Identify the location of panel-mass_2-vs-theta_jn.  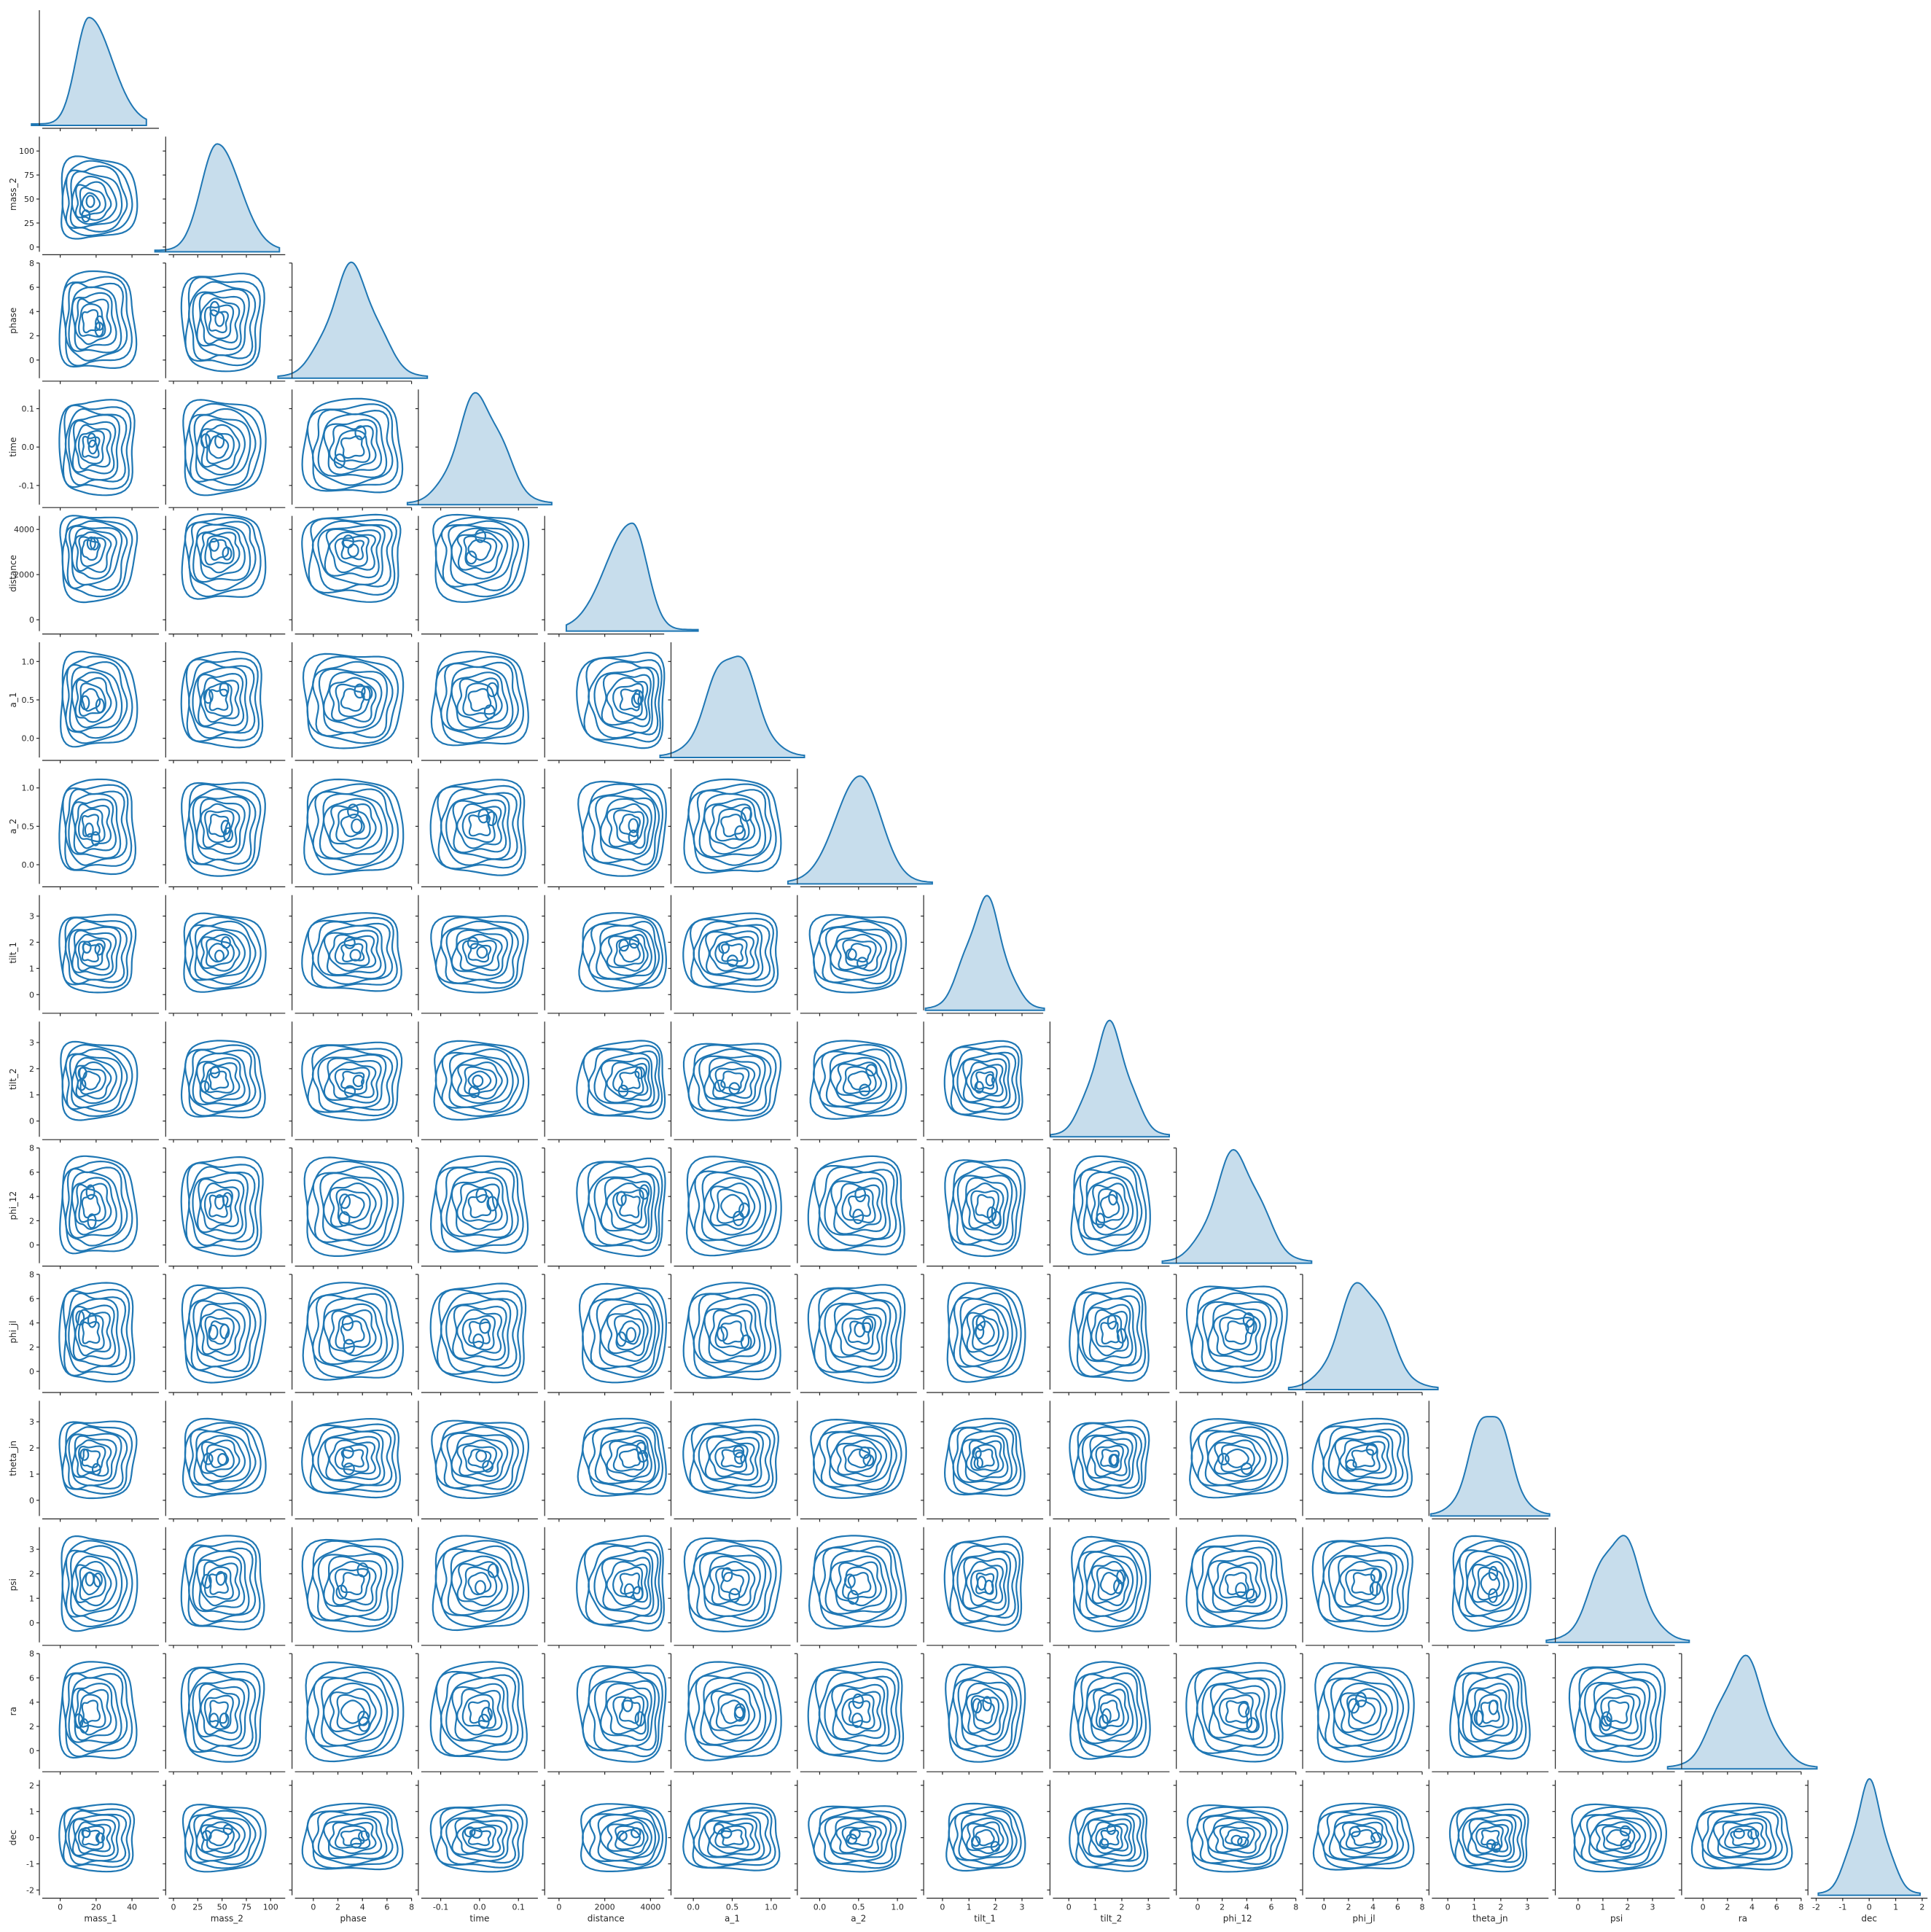
(224, 1461).